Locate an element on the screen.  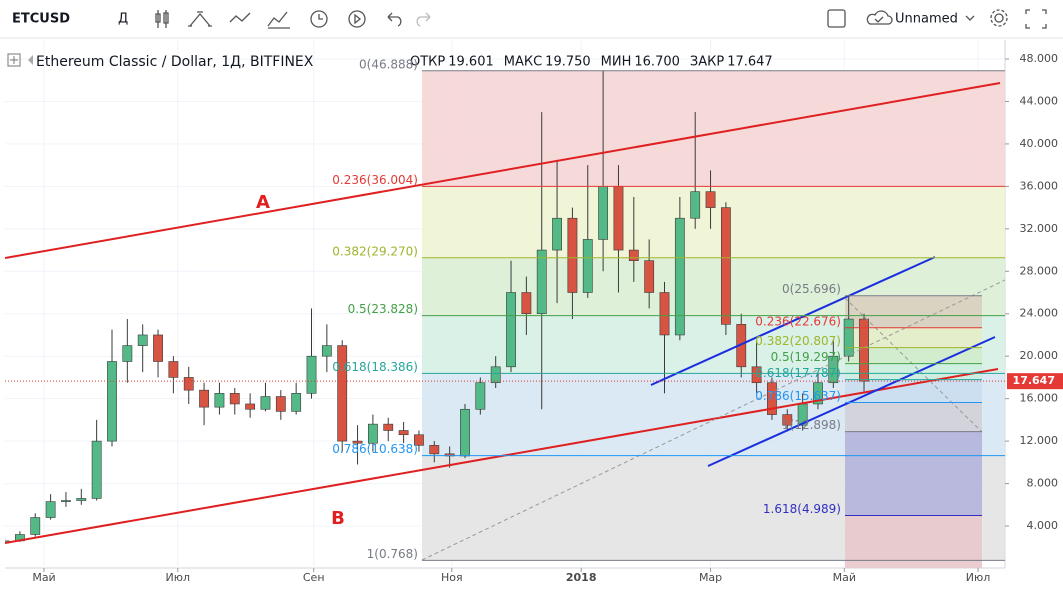
ohlc-value: 19.601 is located at coordinates (471, 62).